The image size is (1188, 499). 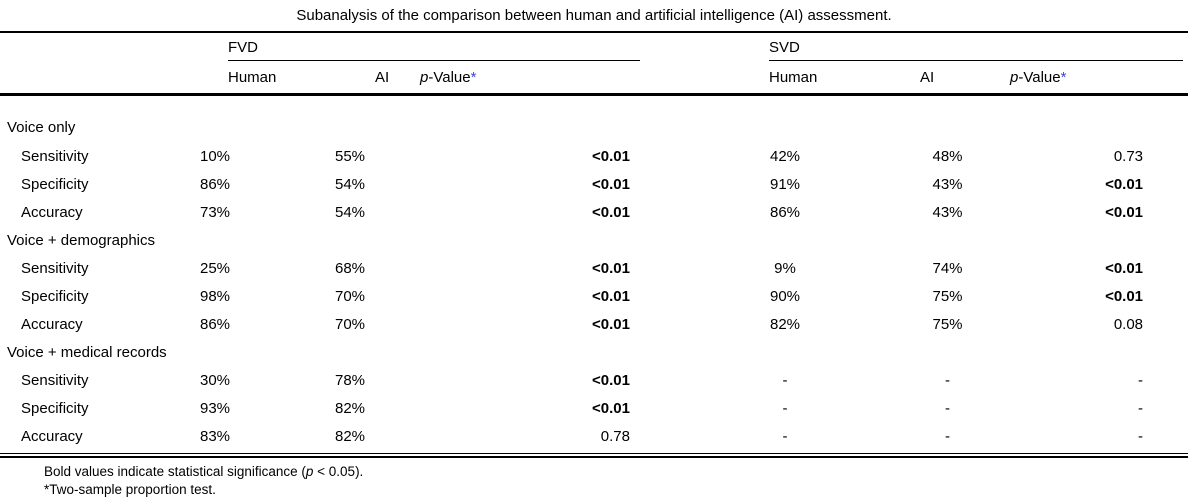 I want to click on column-header-spacer, so click(x=75, y=78).